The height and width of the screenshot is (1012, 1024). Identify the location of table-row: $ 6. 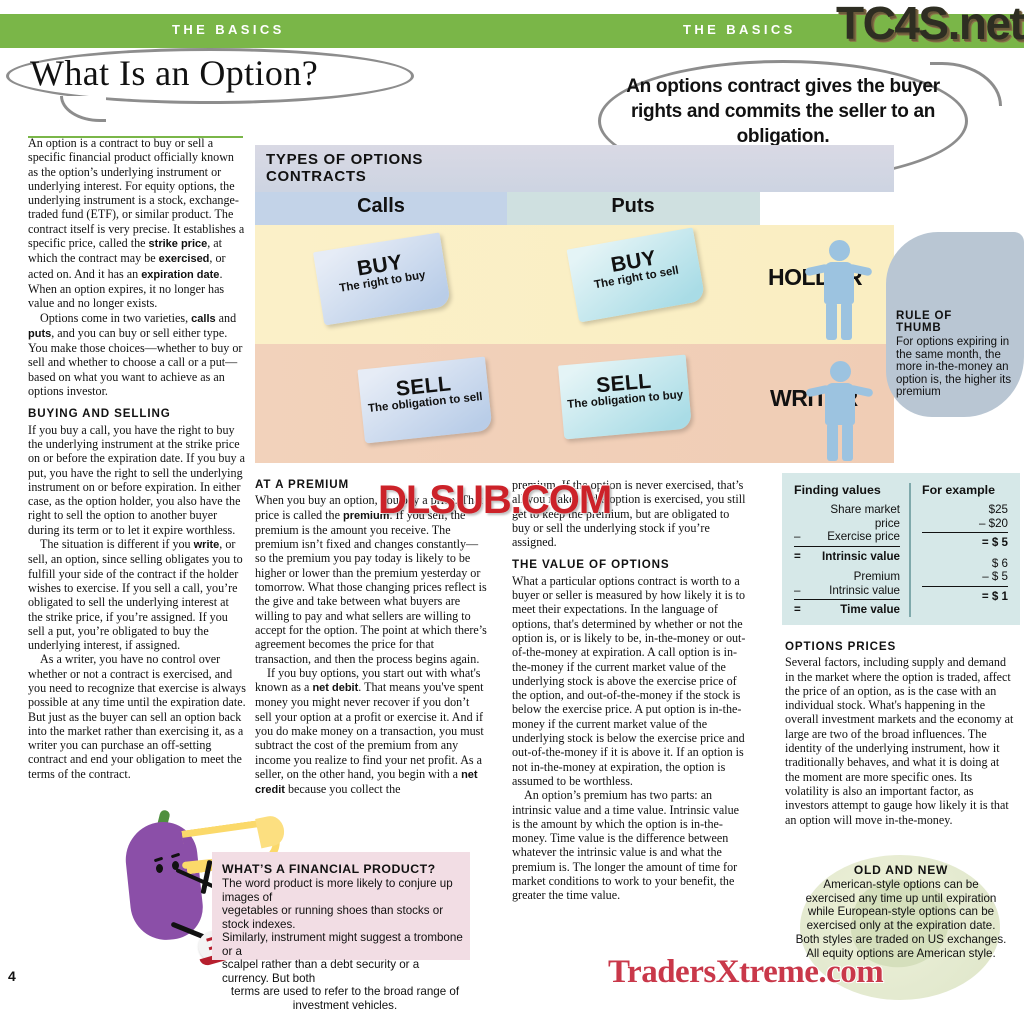
(965, 564).